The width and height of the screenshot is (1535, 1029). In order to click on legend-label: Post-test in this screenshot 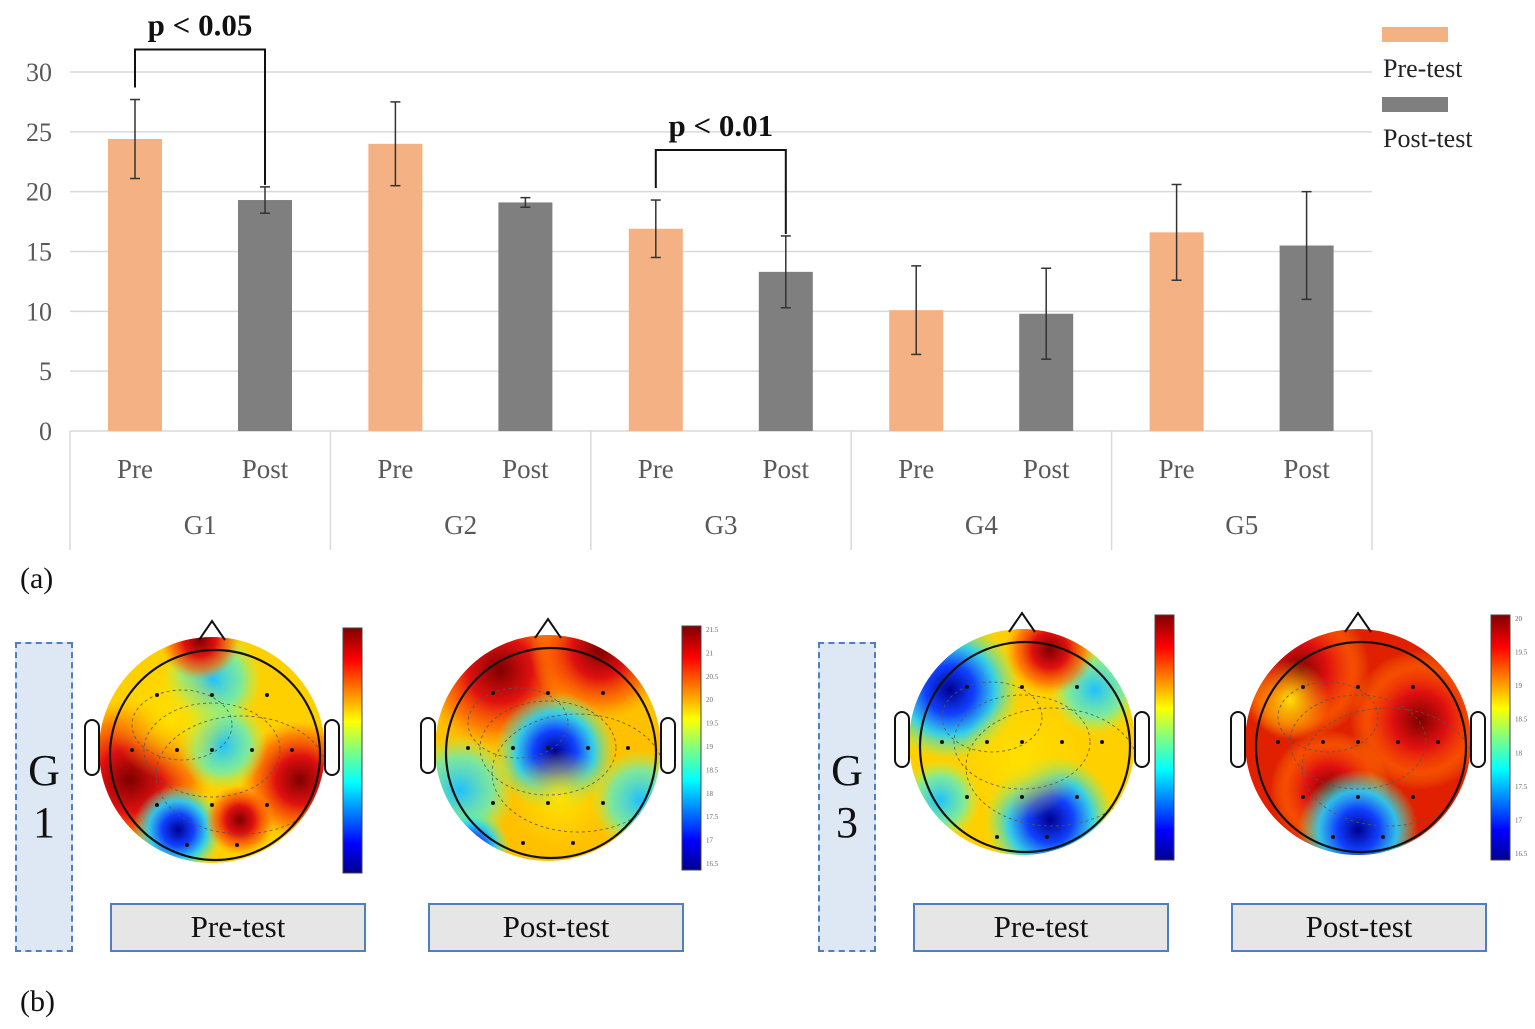, I will do `click(1428, 138)`.